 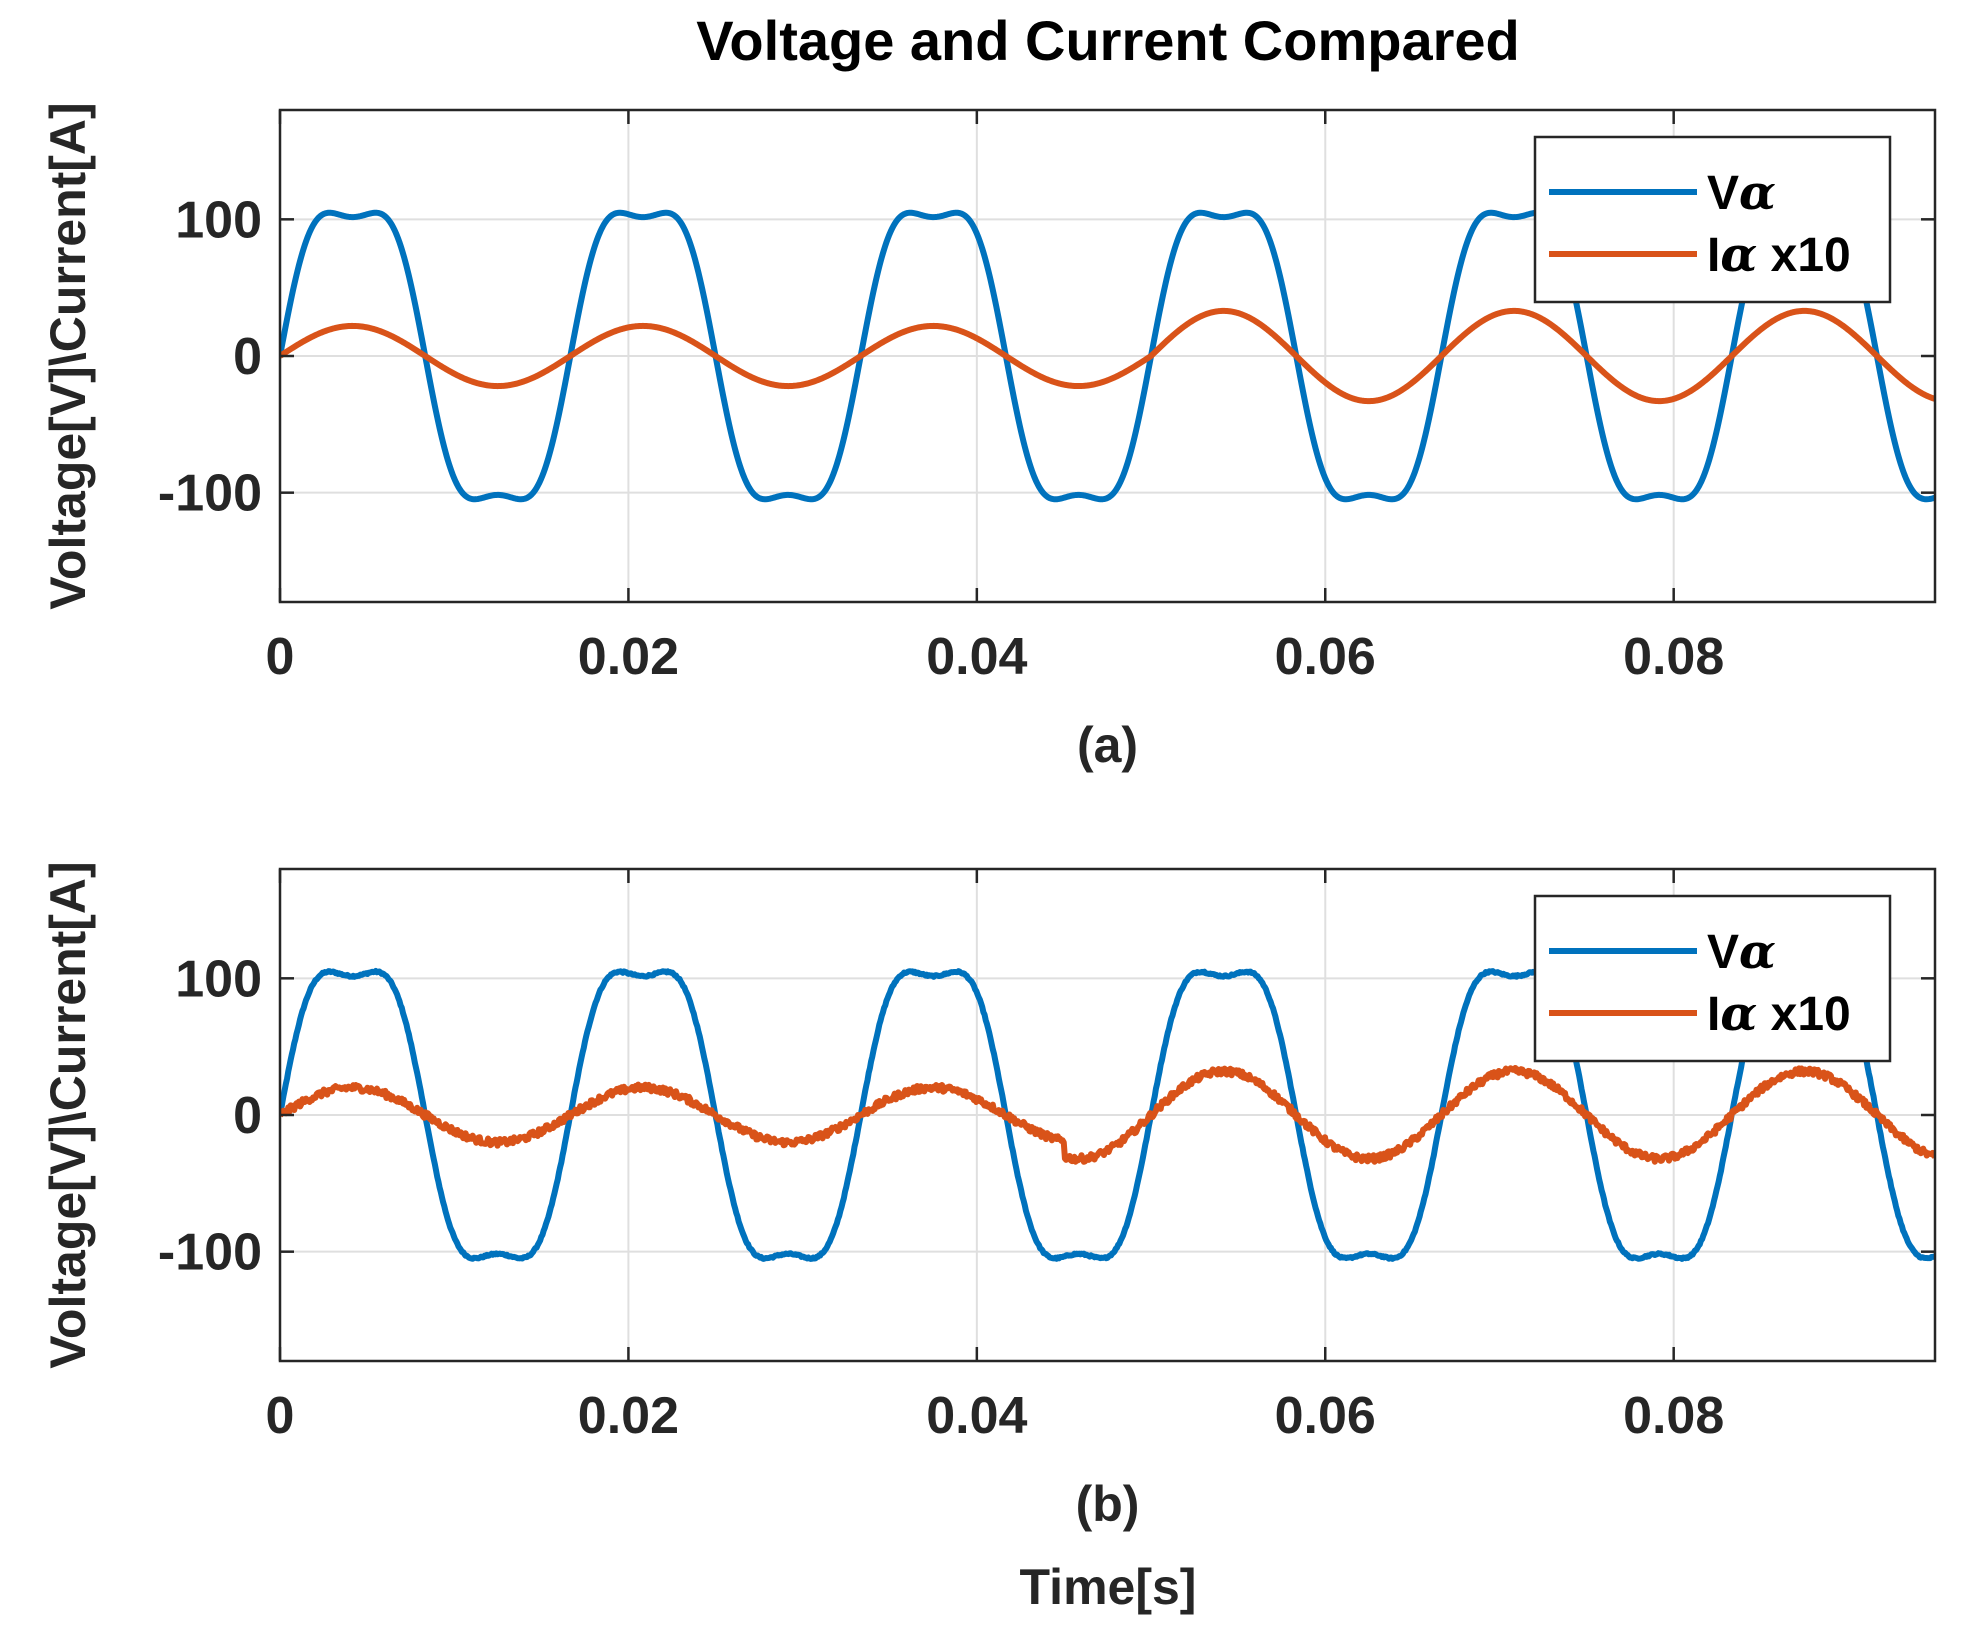 I want to click on legend-entry-a-current: Iα x10, so click(x=1779, y=255).